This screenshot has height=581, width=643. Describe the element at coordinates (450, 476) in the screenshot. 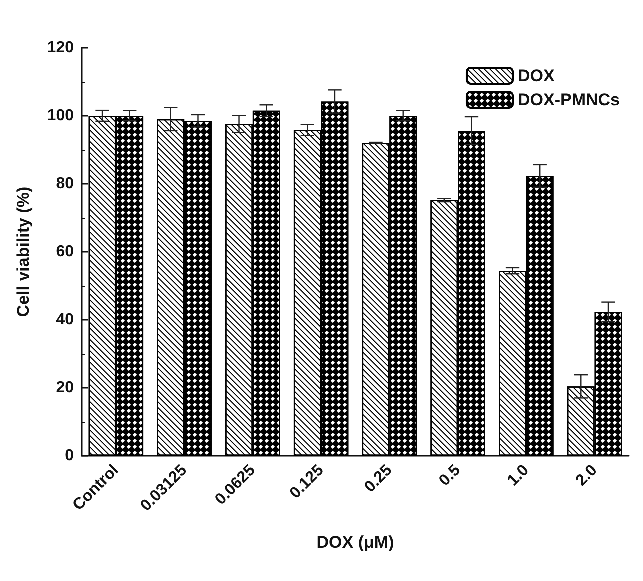

I see `x-tick-label: 0.5` at that location.